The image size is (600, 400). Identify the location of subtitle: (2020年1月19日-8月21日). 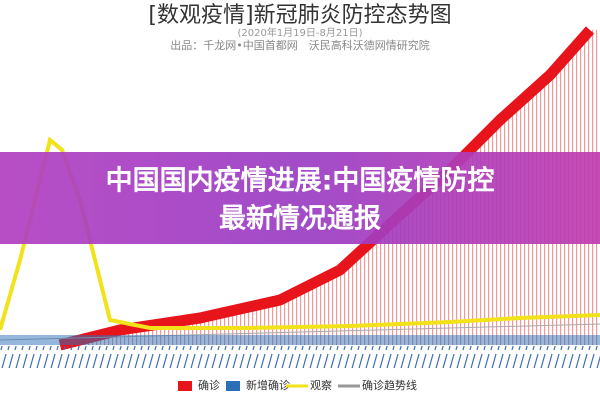
(299, 32).